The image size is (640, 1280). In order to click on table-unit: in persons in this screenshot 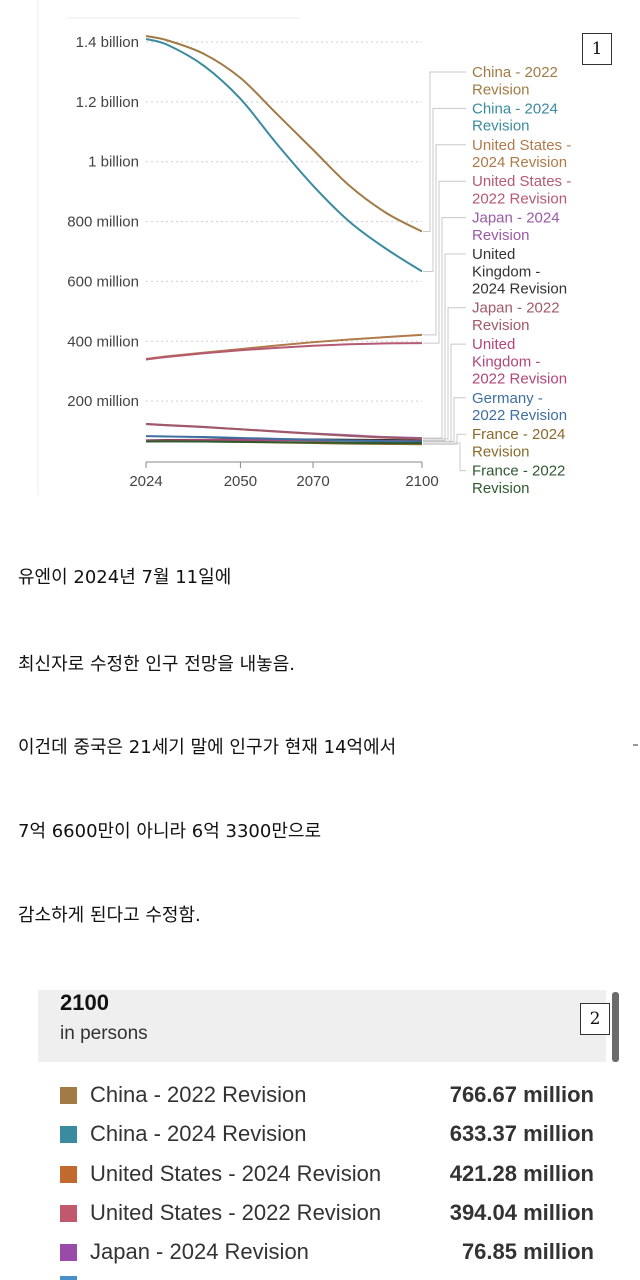, I will do `click(104, 1033)`.